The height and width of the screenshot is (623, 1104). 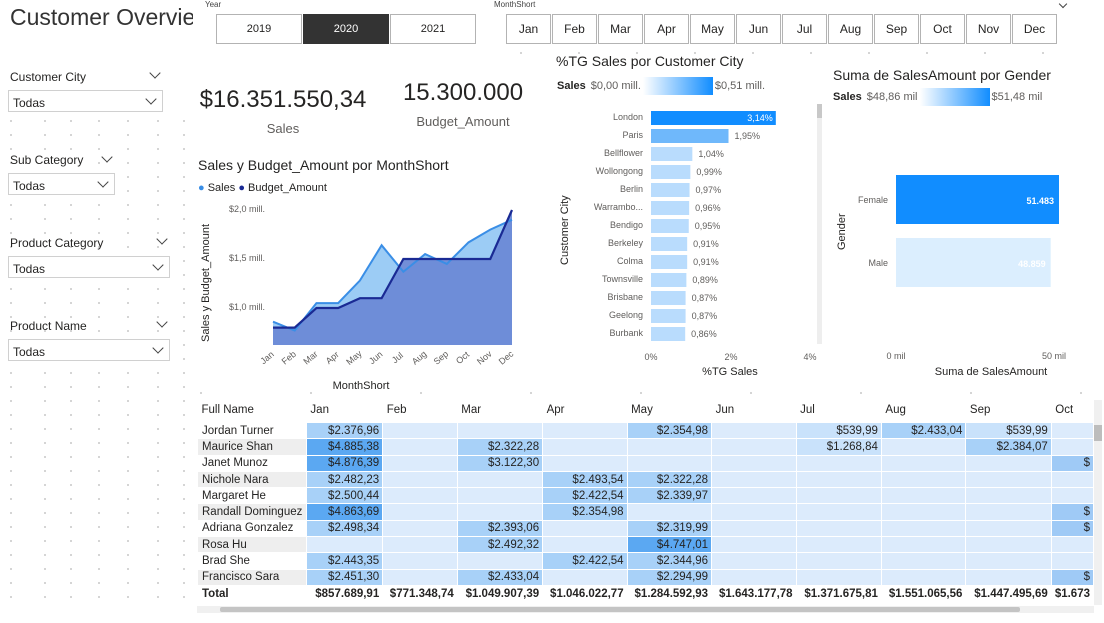 What do you see at coordinates (1032, 264) in the screenshot?
I see `gender-value-label-male: 48.859` at bounding box center [1032, 264].